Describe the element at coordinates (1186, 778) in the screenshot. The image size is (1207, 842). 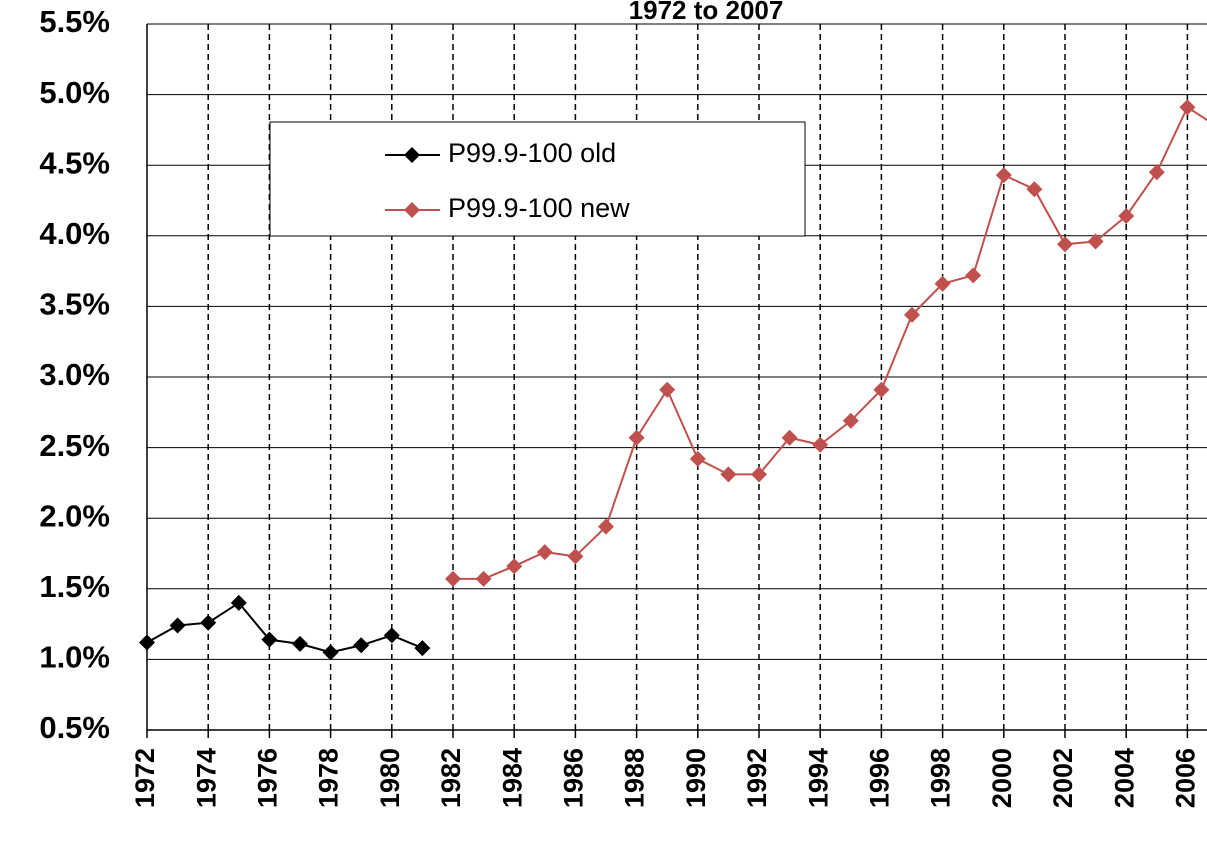
I see `x-tick-label: 2006` at that location.